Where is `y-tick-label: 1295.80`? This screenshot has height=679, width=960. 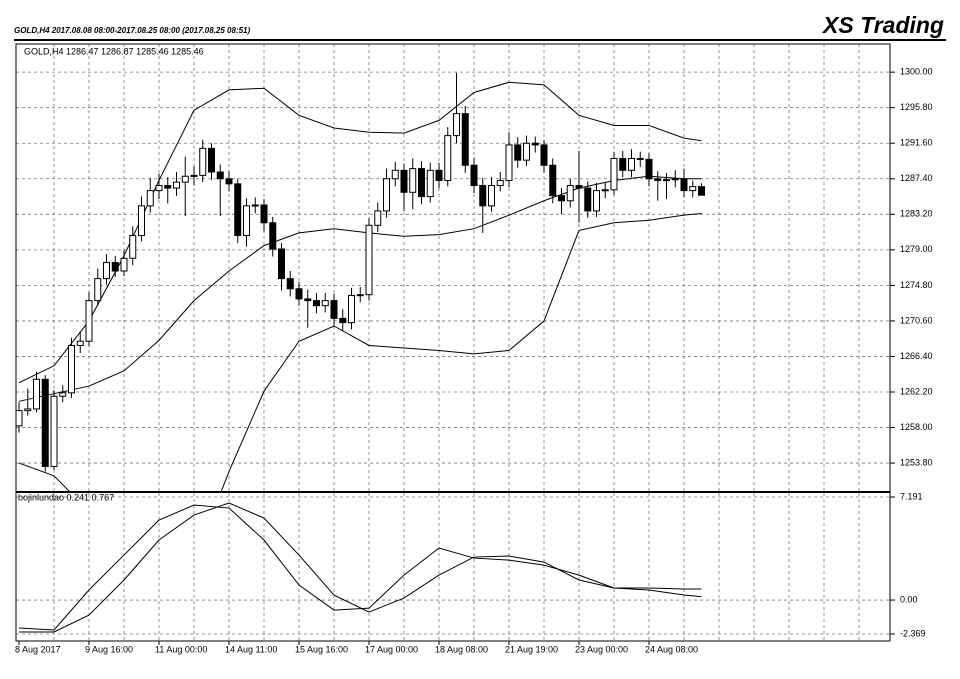 y-tick-label: 1295.80 is located at coordinates (916, 107).